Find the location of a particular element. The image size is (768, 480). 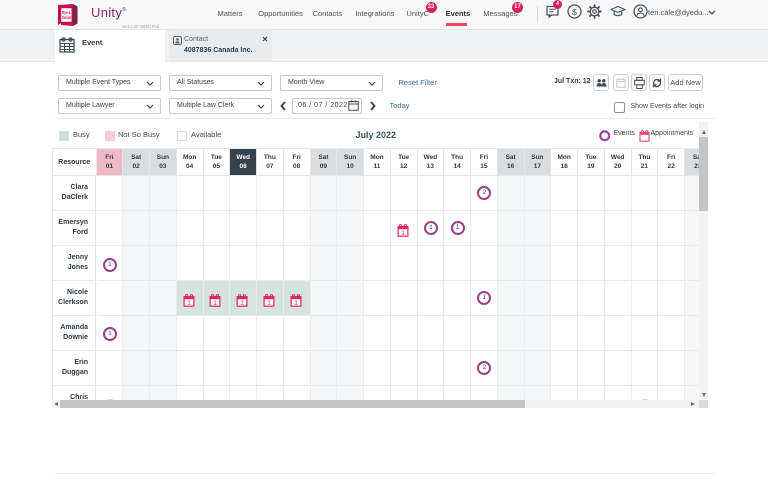

svg-text: Dye & is located at coordinates (66, 12).